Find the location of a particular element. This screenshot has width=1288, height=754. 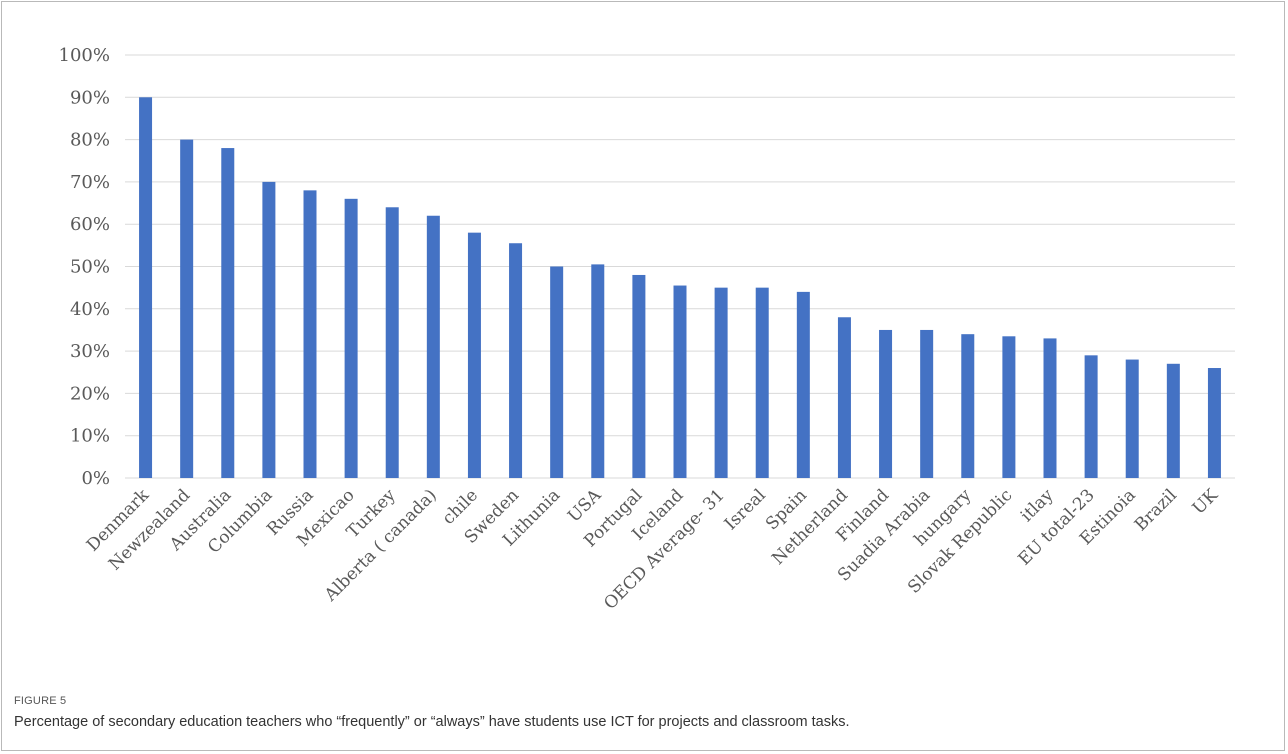

x-tick-label: Isreal is located at coordinates (745, 509).